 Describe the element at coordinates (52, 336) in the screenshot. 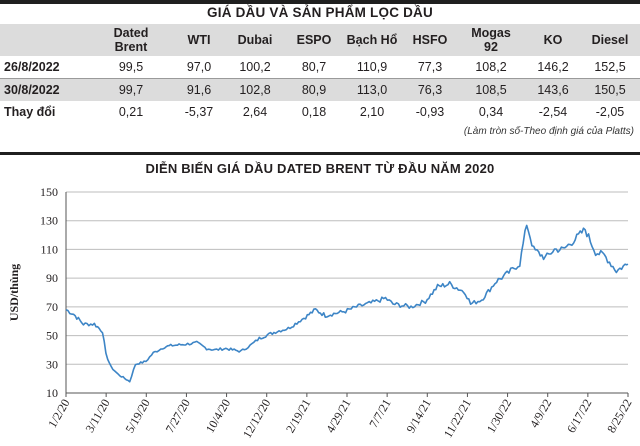

I see `y-tick-label: 50` at that location.